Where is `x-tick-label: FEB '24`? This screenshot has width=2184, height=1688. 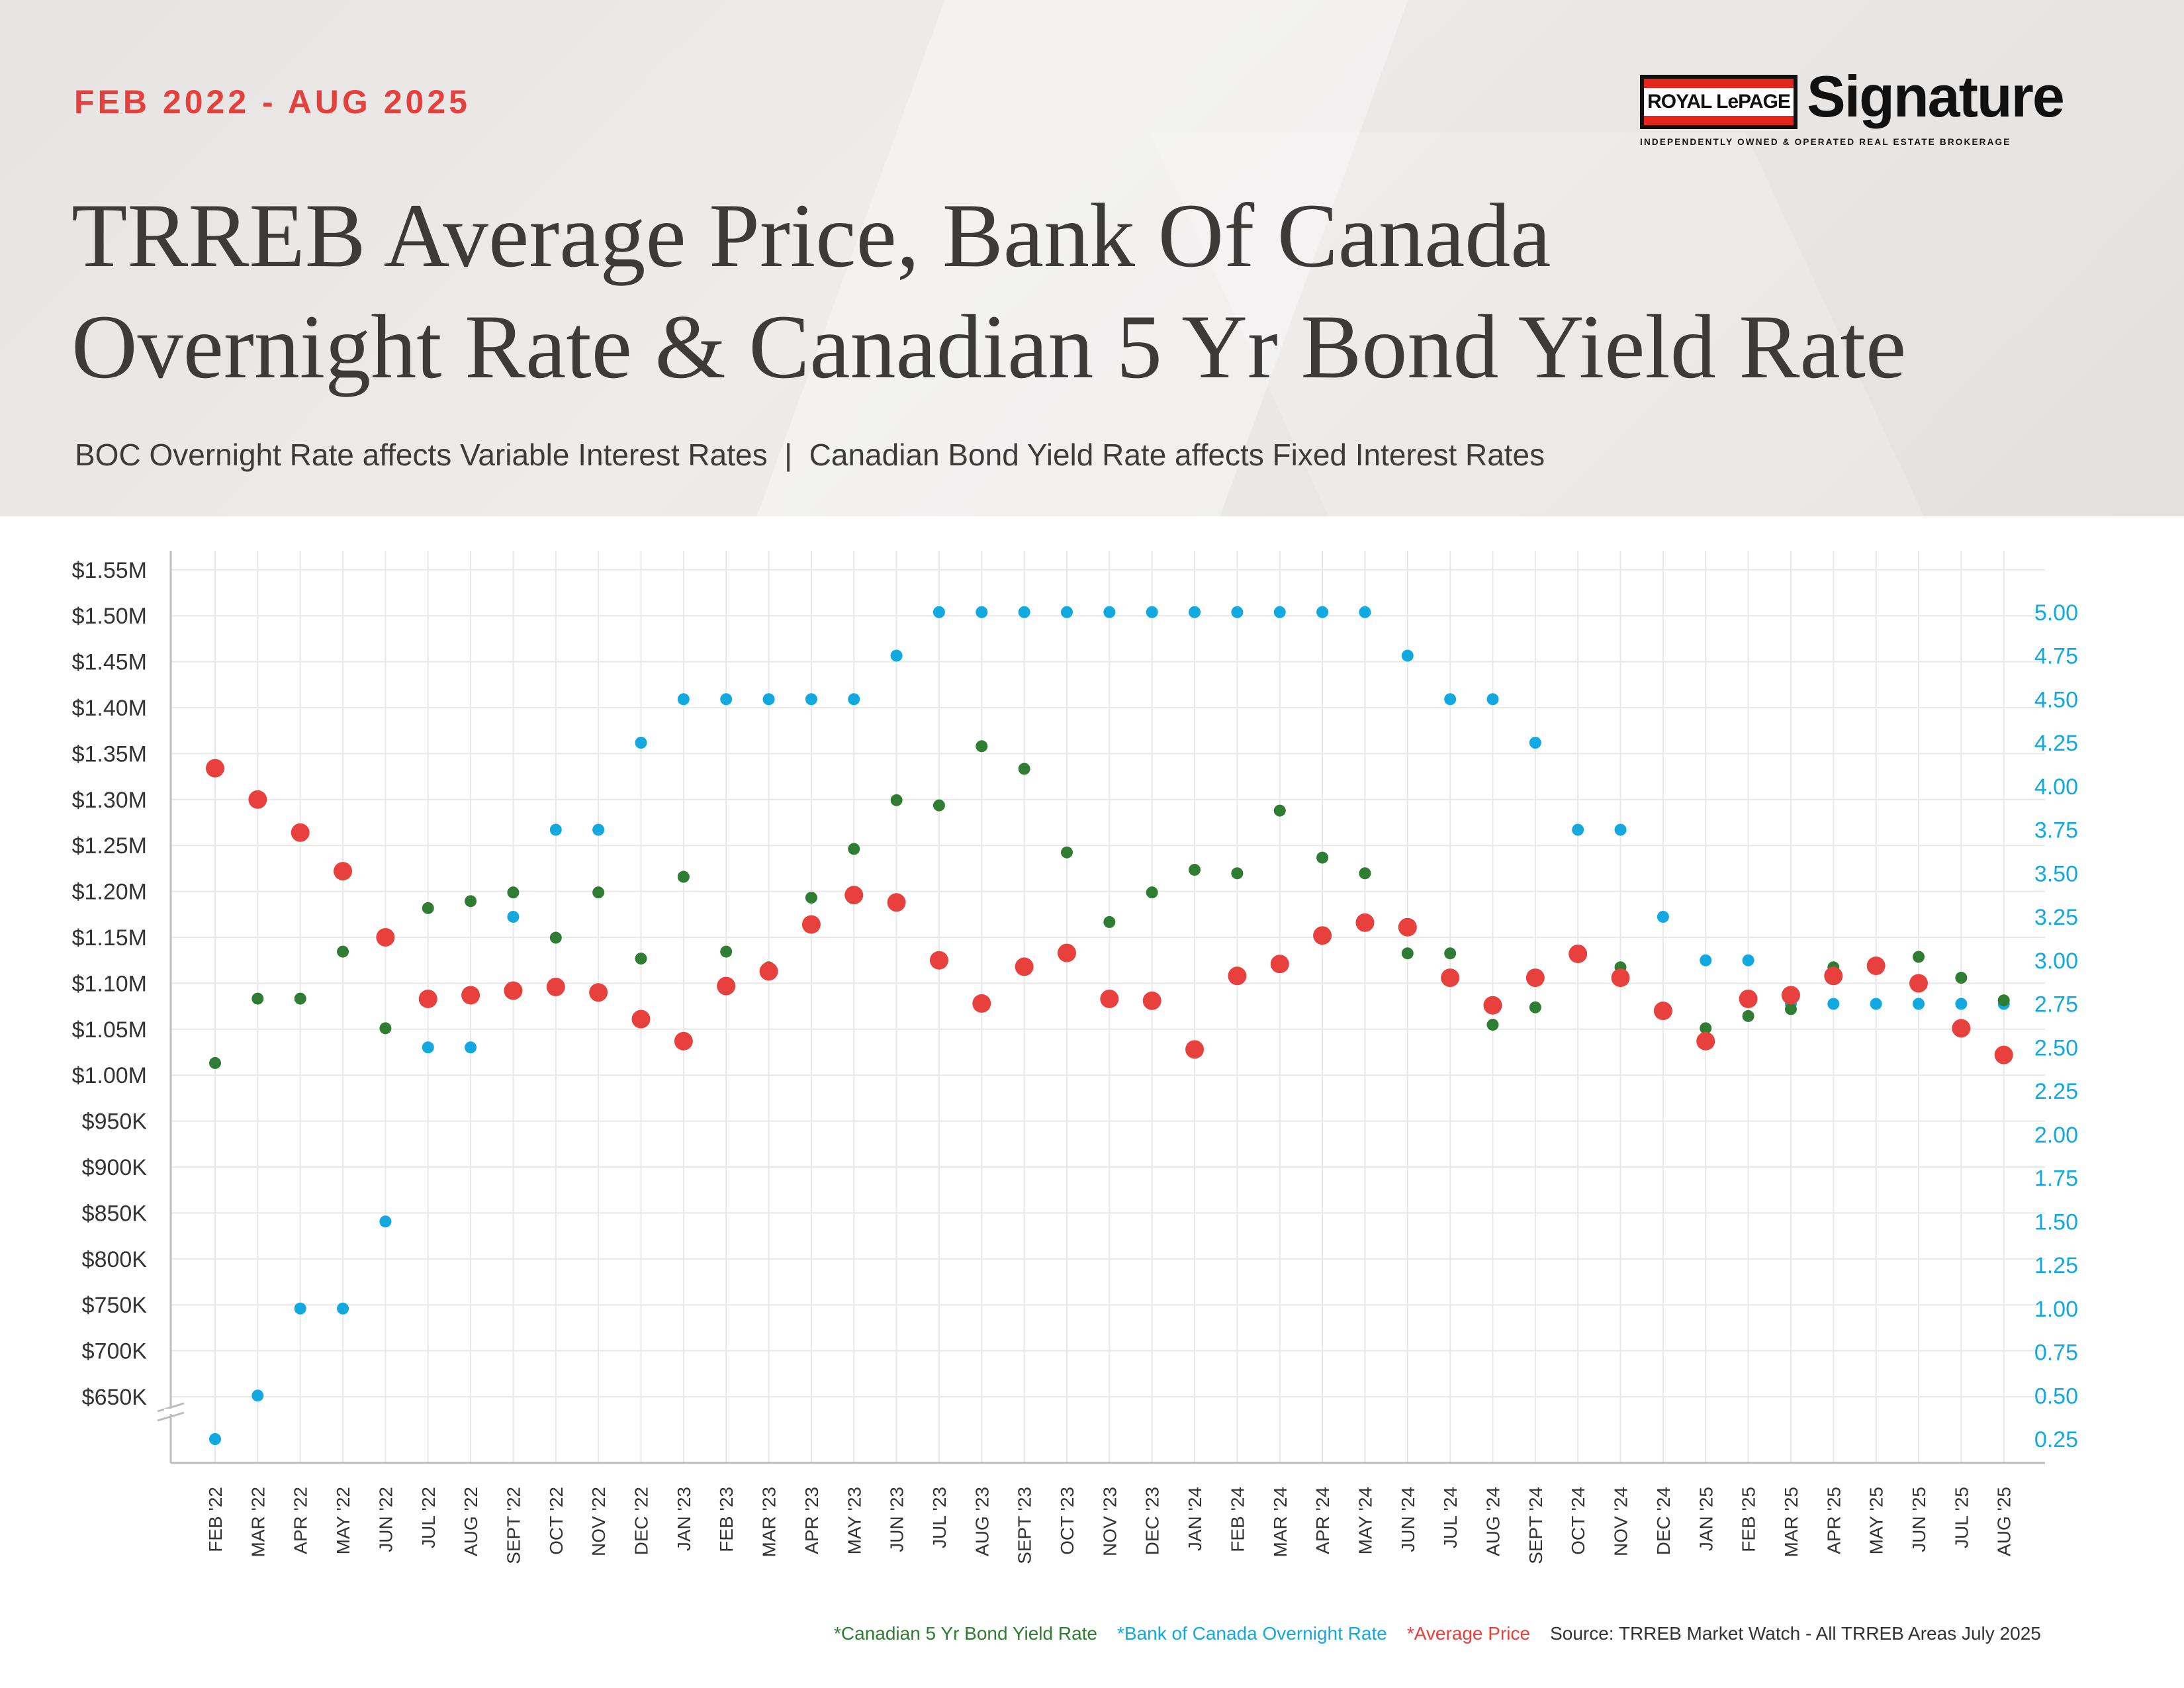
x-tick-label: FEB '24 is located at coordinates (1237, 1519).